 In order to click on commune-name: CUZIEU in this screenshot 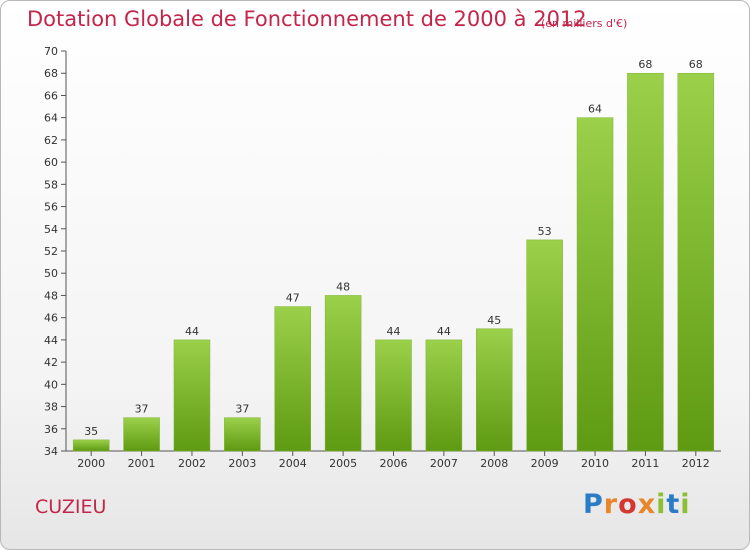, I will do `click(71, 507)`.